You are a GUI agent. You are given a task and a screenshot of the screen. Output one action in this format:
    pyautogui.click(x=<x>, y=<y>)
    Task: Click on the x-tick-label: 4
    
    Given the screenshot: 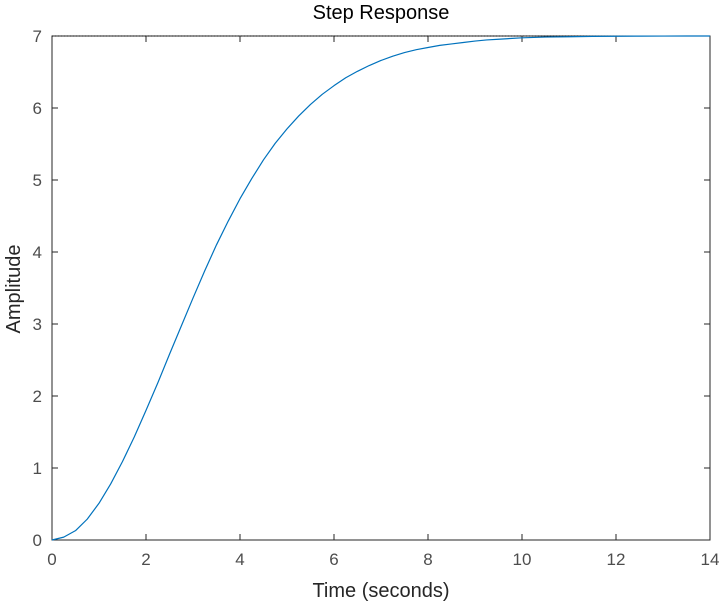 What is the action you would take?
    pyautogui.click(x=239, y=559)
    